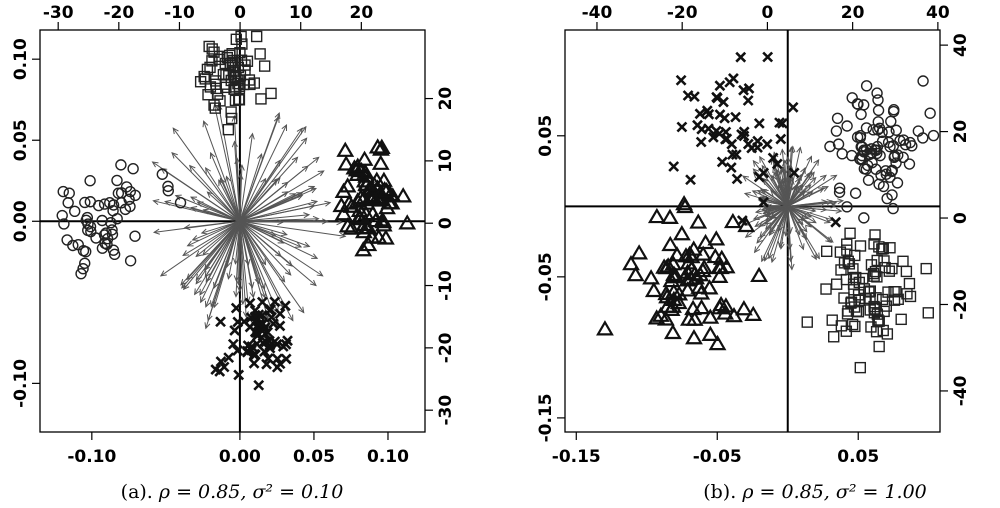 Image resolution: width=1000 pixels, height=508 pixels. Describe the element at coordinates (21, 221) in the screenshot. I see `left-tick-label: 0.00` at that location.